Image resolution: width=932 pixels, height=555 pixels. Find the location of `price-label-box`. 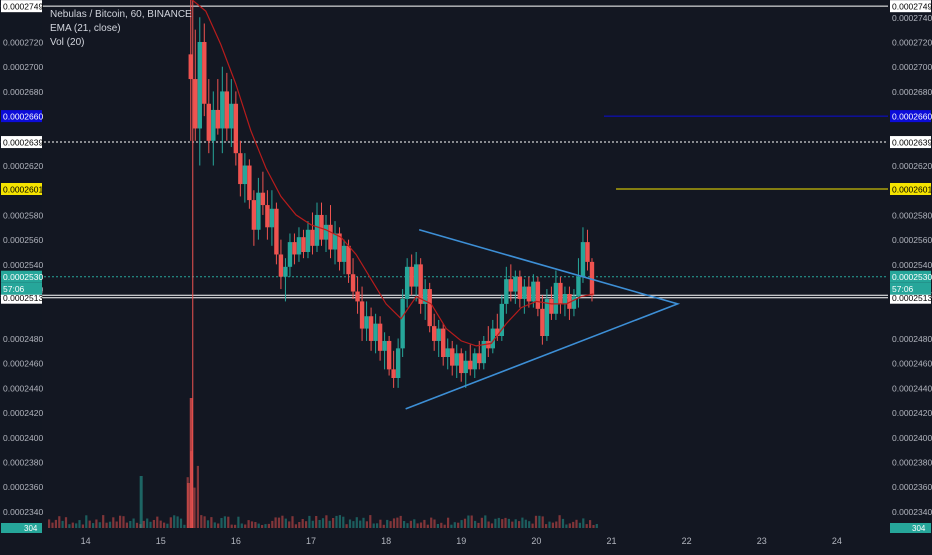

price-label-box is located at coordinates (910, 116).